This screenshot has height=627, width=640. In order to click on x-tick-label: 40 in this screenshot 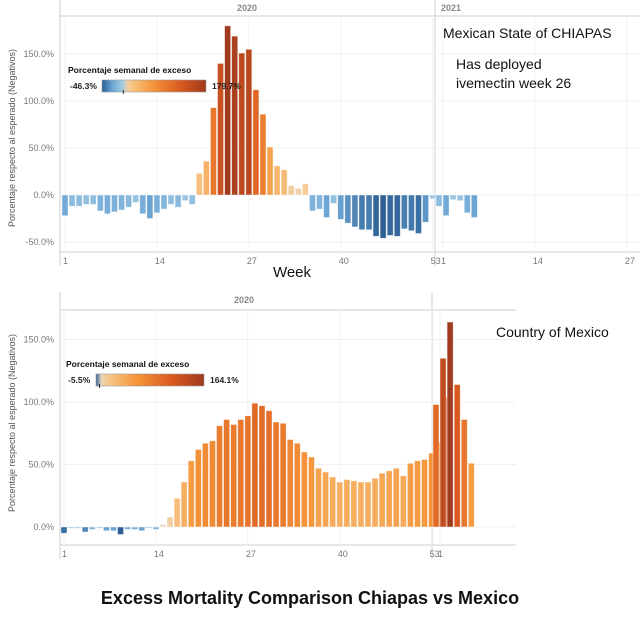, I will do `click(343, 554)`.